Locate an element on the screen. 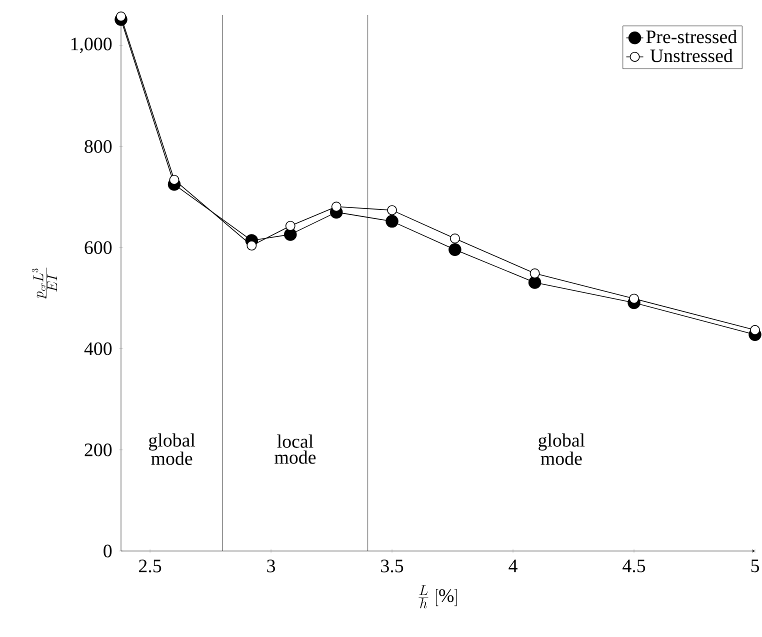 The width and height of the screenshot is (762, 637). y-tick-label: 400 is located at coordinates (98, 349).